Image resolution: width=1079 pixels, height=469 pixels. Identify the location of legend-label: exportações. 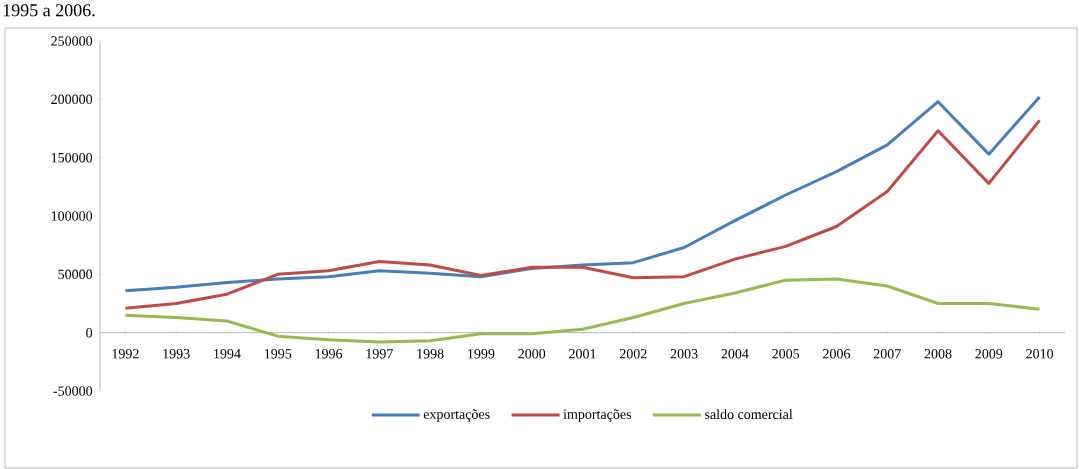
(456, 415).